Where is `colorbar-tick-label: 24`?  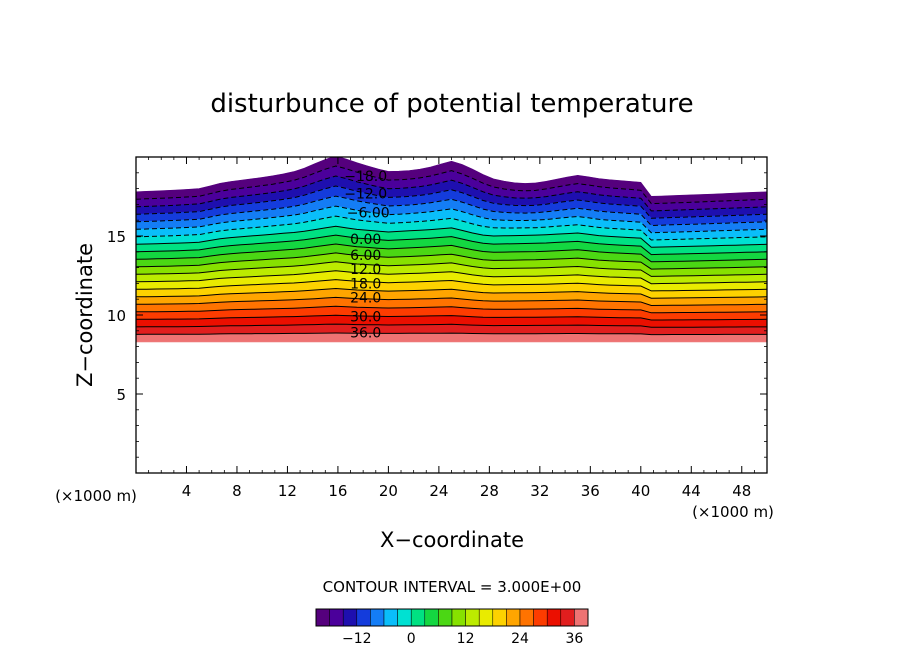 colorbar-tick-label: 24 is located at coordinates (520, 639).